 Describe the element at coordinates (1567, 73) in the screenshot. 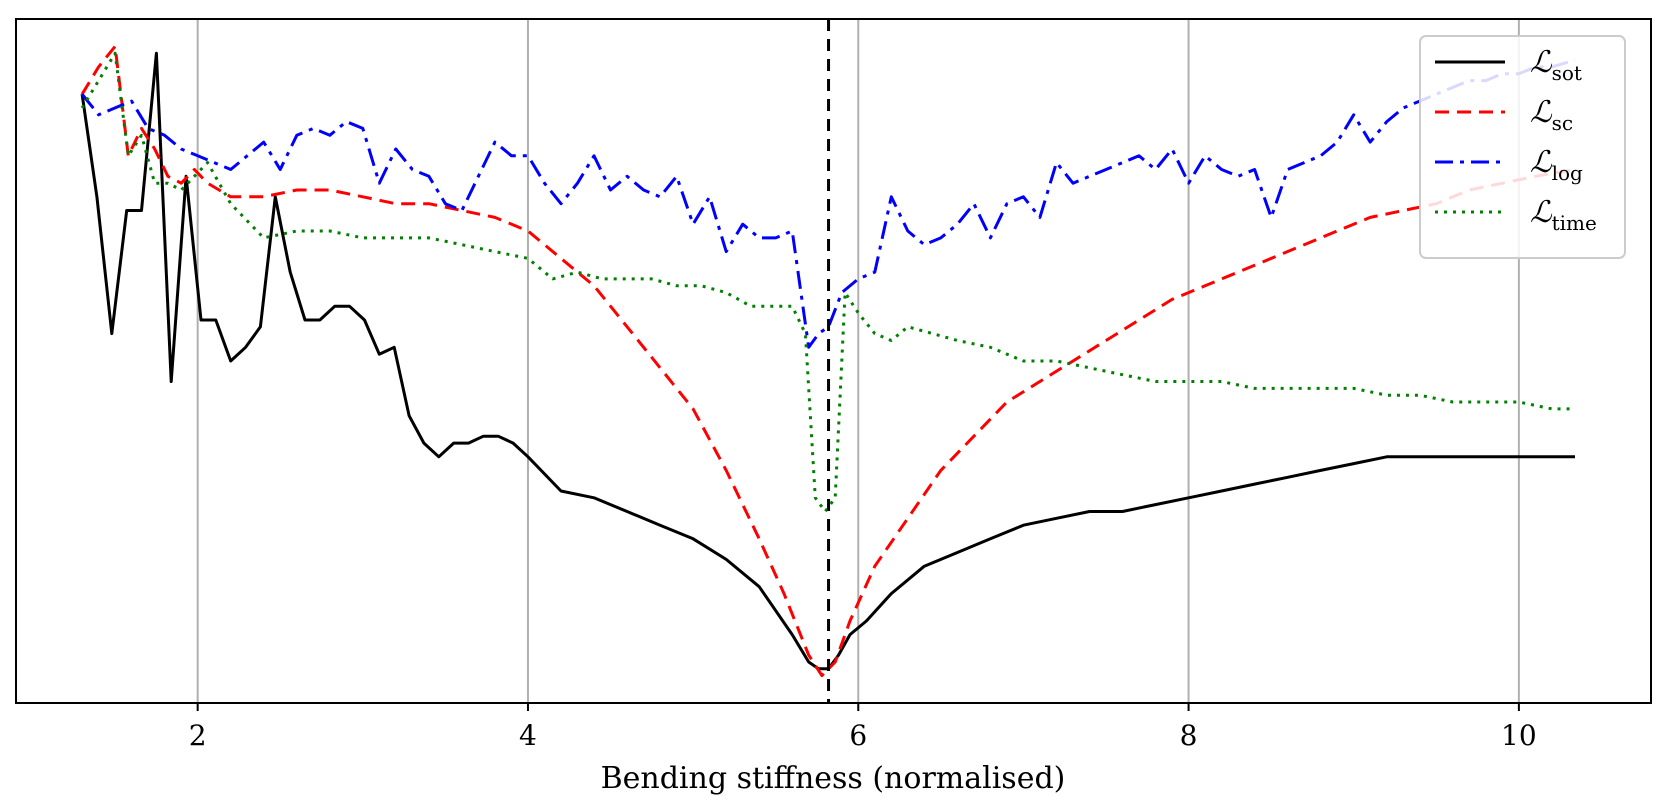

I see `legend-subscript-sot: sot` at that location.